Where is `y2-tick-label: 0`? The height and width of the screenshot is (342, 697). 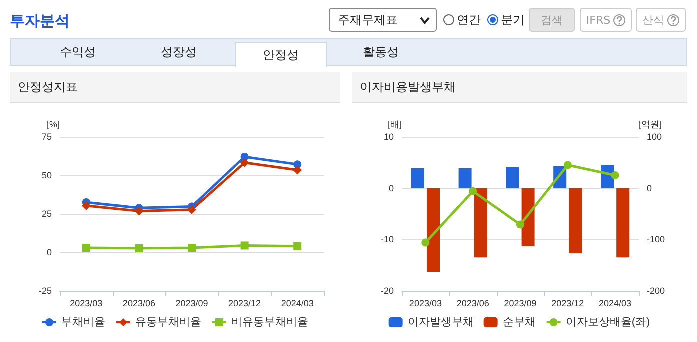
y2-tick-label: 0 is located at coordinates (649, 188).